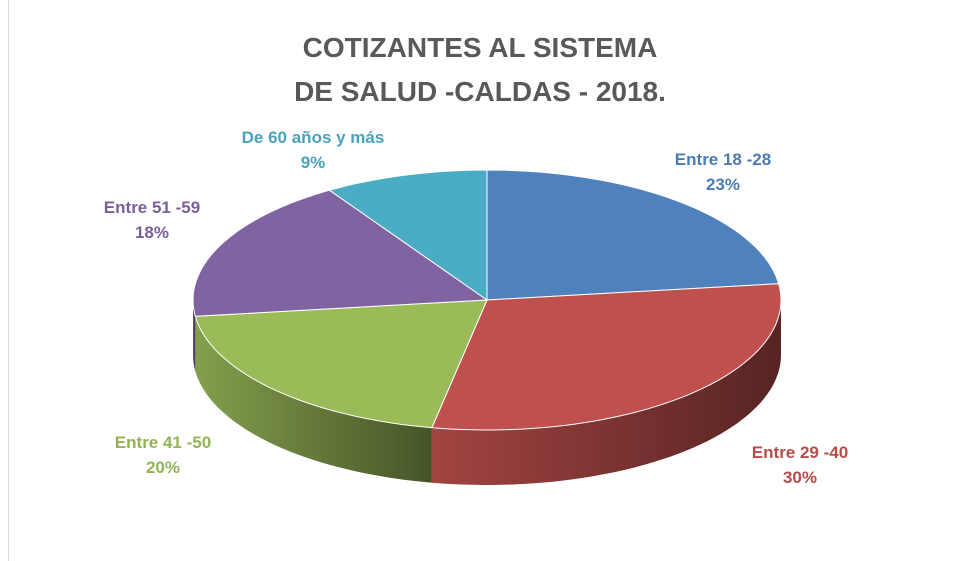 The height and width of the screenshot is (561, 959). What do you see at coordinates (723, 172) in the screenshot?
I see `data-label: Entre 18 -28 23%` at bounding box center [723, 172].